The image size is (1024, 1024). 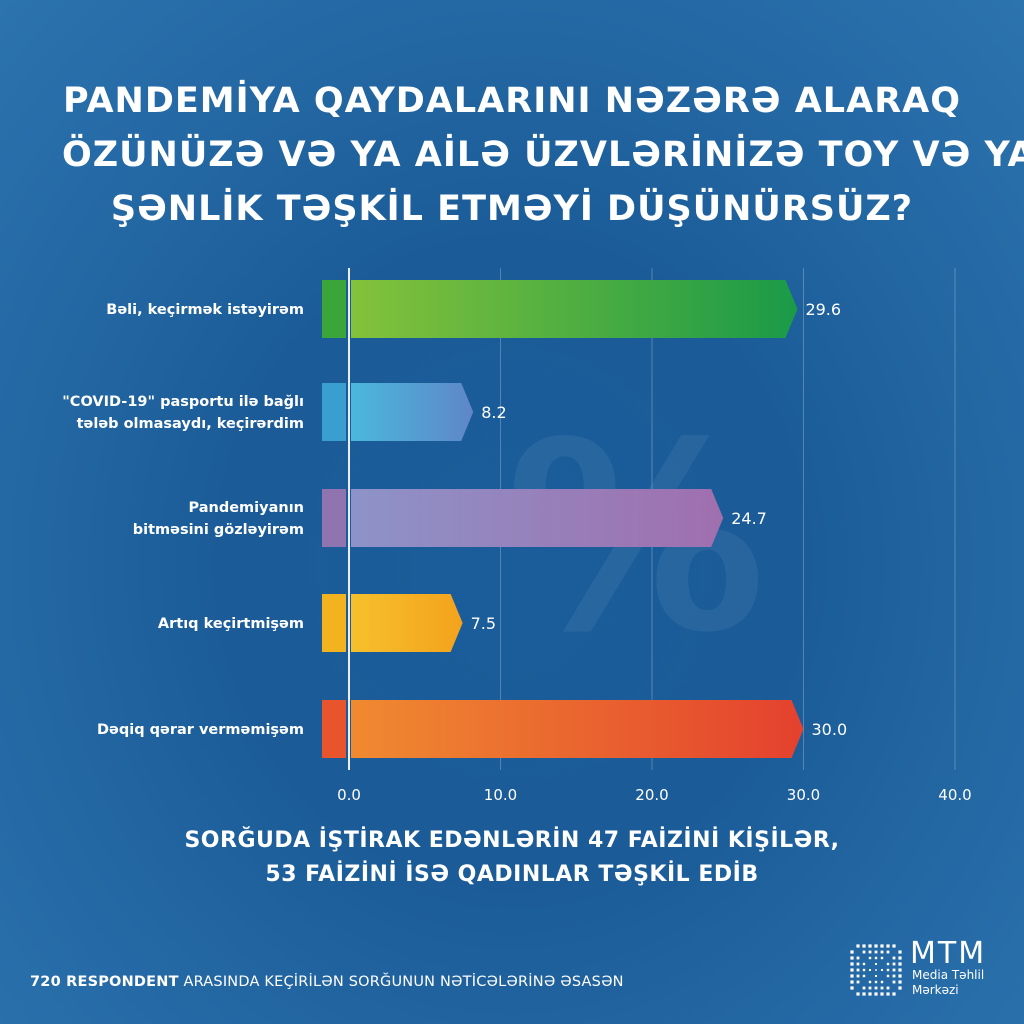 I want to click on category-label: "COVID-19" pasportu ilə bağlı, so click(x=183, y=402).